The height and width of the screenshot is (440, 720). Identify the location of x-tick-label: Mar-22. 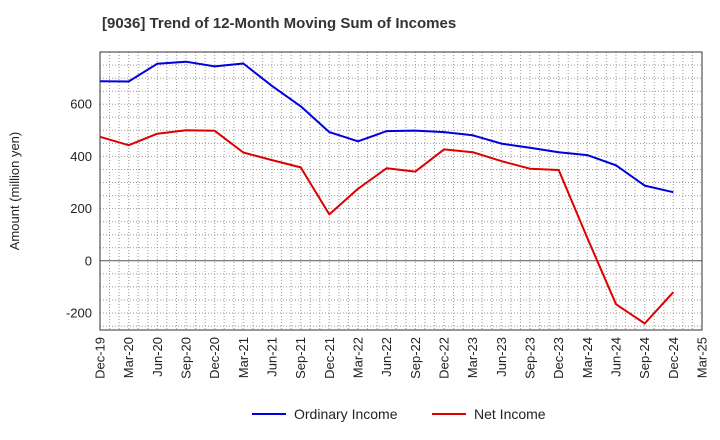
(358, 357).